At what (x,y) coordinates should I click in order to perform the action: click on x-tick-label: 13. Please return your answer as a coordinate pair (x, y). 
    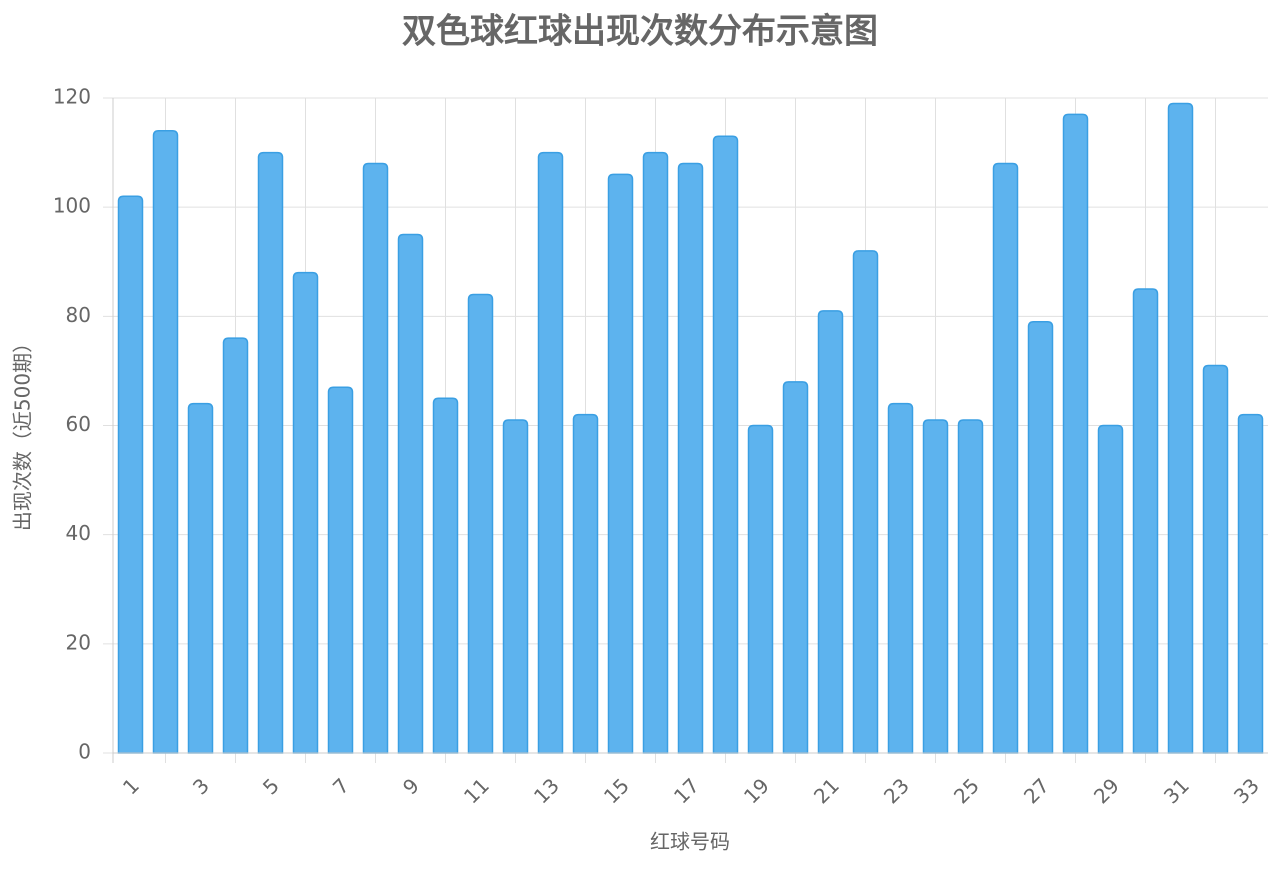
    Looking at the image, I should click on (546, 790).